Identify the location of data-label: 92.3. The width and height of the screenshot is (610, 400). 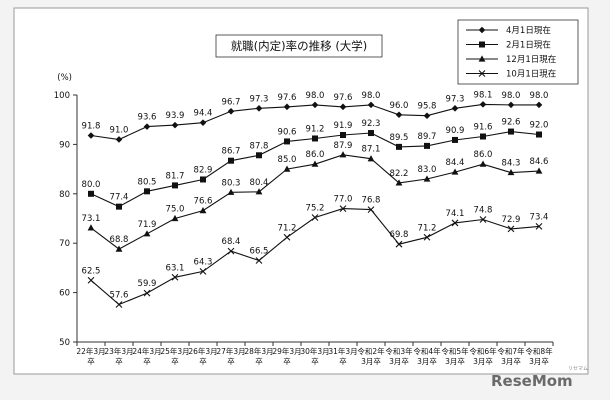
(371, 124).